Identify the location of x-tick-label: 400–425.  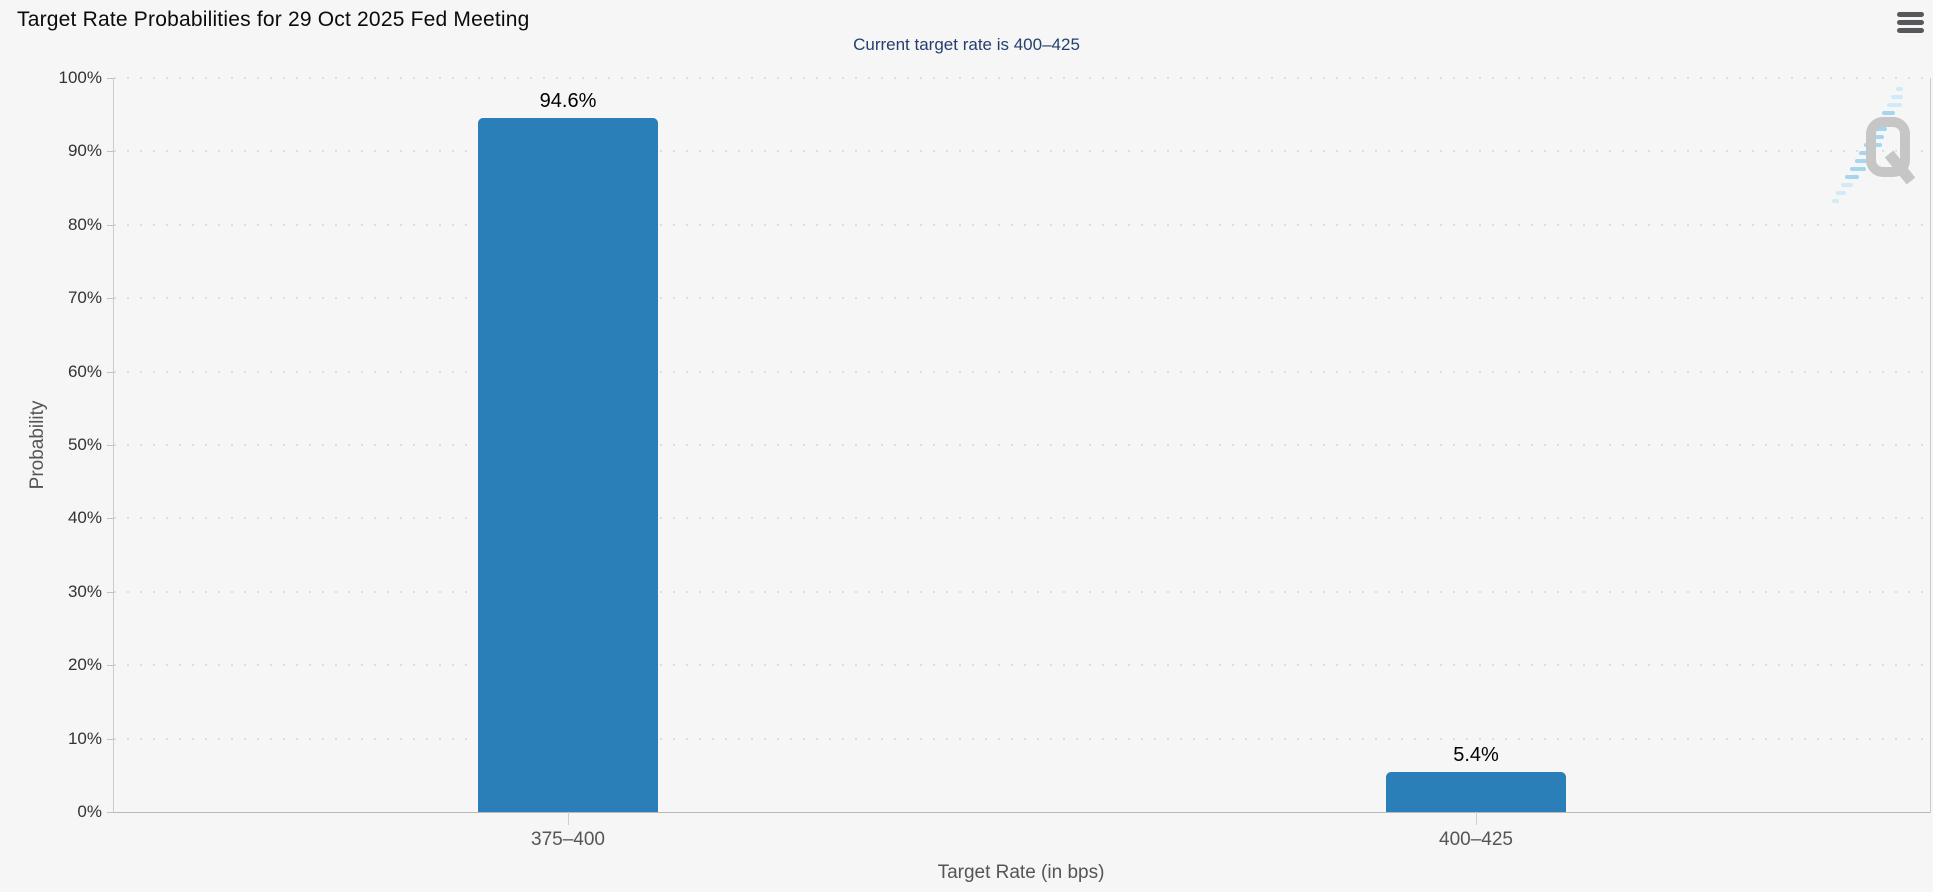
(1476, 839).